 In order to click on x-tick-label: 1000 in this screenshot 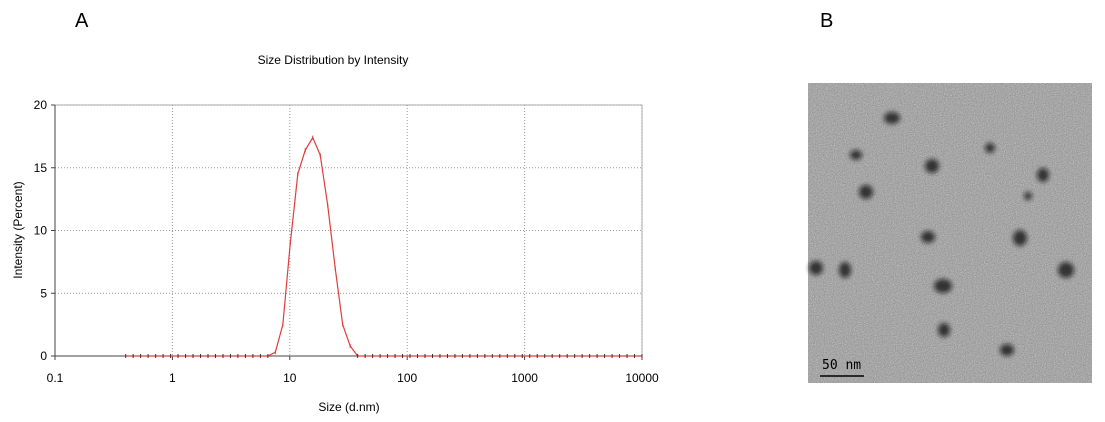, I will do `click(524, 378)`.